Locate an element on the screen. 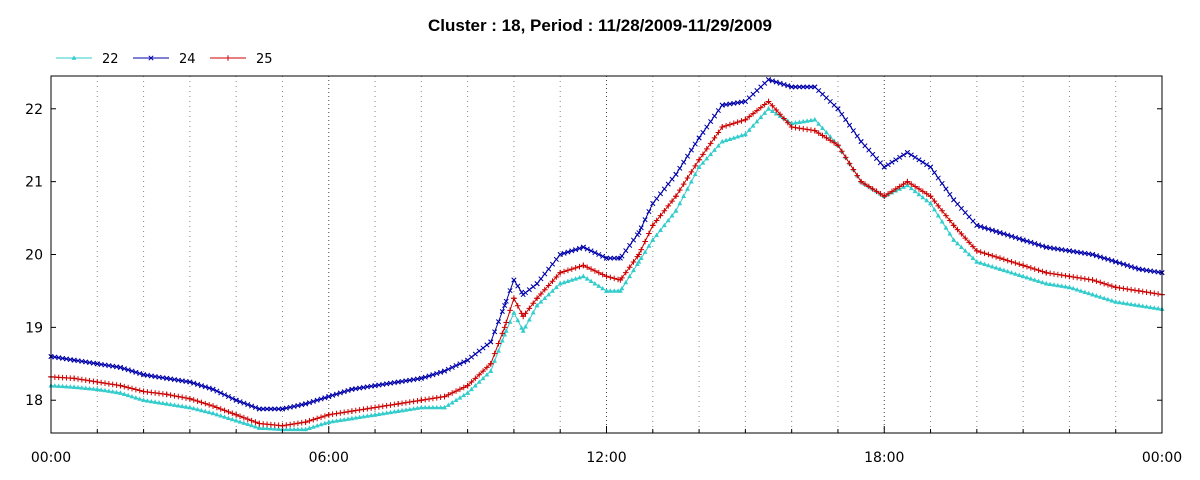 The height and width of the screenshot is (480, 1200). y-tick-label: 20 is located at coordinates (34, 256).